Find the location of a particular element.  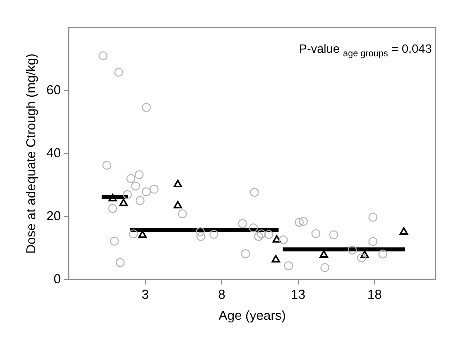

annotation: P-value $_{age groups}$ = 0.043 is located at coordinates (365, 50).